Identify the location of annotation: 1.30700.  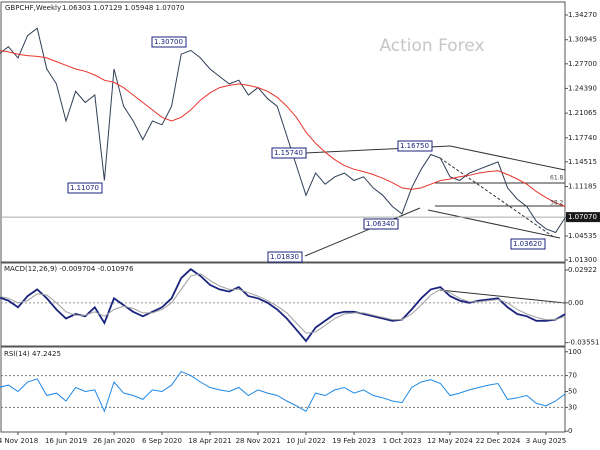
(168, 42).